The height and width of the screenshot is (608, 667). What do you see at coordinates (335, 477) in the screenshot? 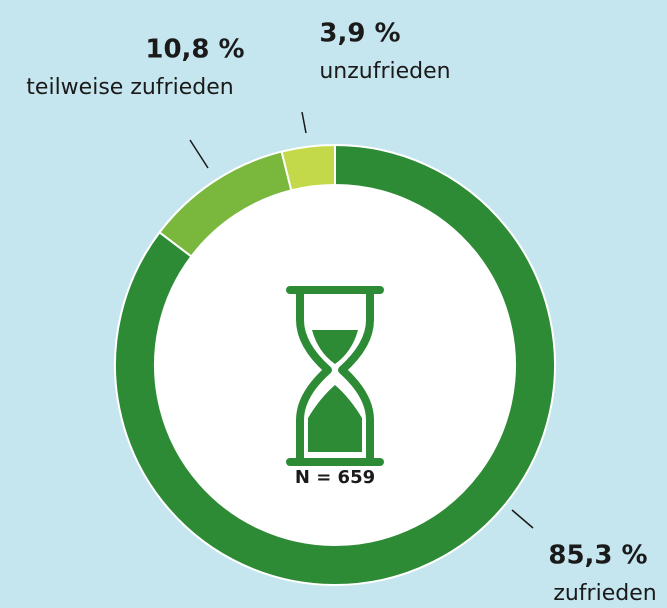
I see `center-label: N = 659` at bounding box center [335, 477].